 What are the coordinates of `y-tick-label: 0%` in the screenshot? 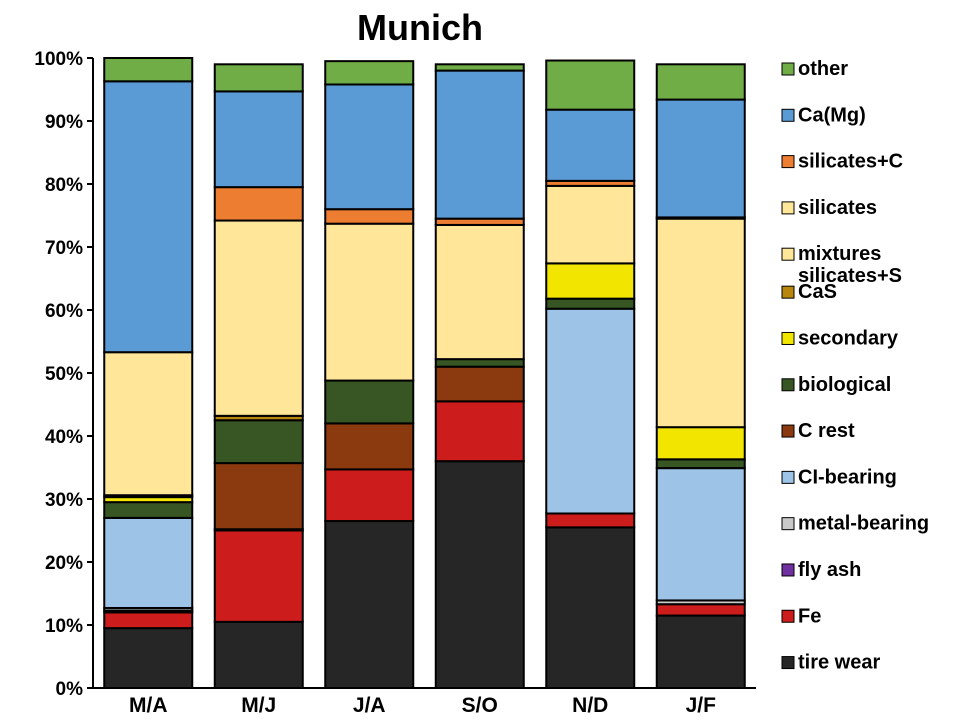 It's located at (70, 689).